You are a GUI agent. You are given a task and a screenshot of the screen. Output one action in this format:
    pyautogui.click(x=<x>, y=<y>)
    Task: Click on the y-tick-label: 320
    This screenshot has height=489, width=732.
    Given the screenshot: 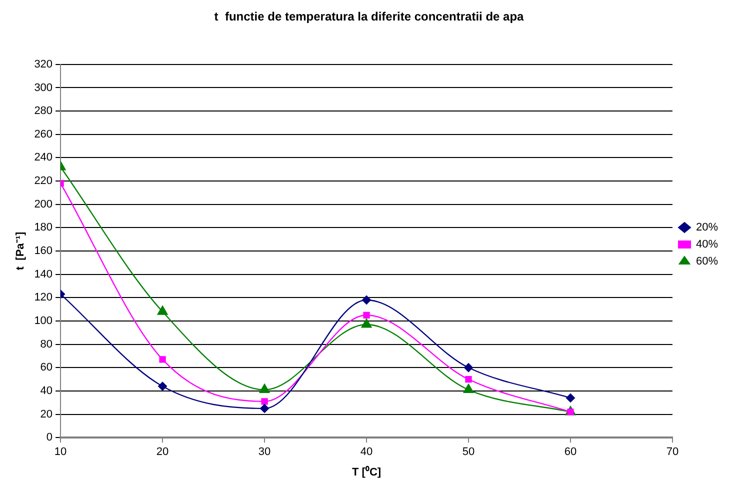 What is the action you would take?
    pyautogui.click(x=43, y=64)
    